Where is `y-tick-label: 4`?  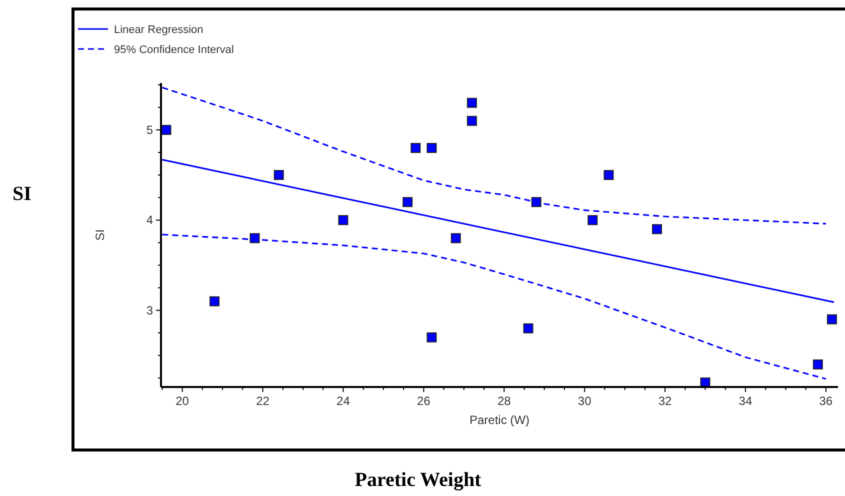
y-tick-label: 4 is located at coordinates (150, 220).